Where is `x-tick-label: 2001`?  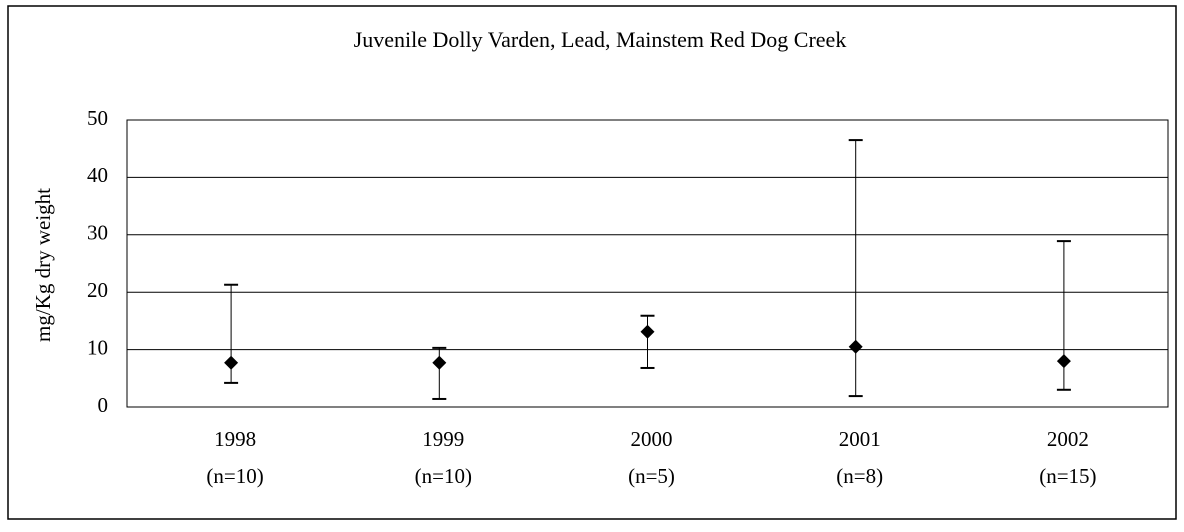 x-tick-label: 2001 is located at coordinates (860, 439).